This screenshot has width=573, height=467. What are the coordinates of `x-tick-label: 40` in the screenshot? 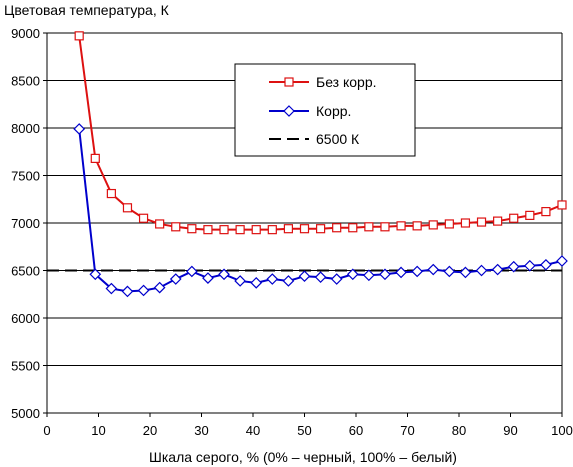 It's located at (253, 430).